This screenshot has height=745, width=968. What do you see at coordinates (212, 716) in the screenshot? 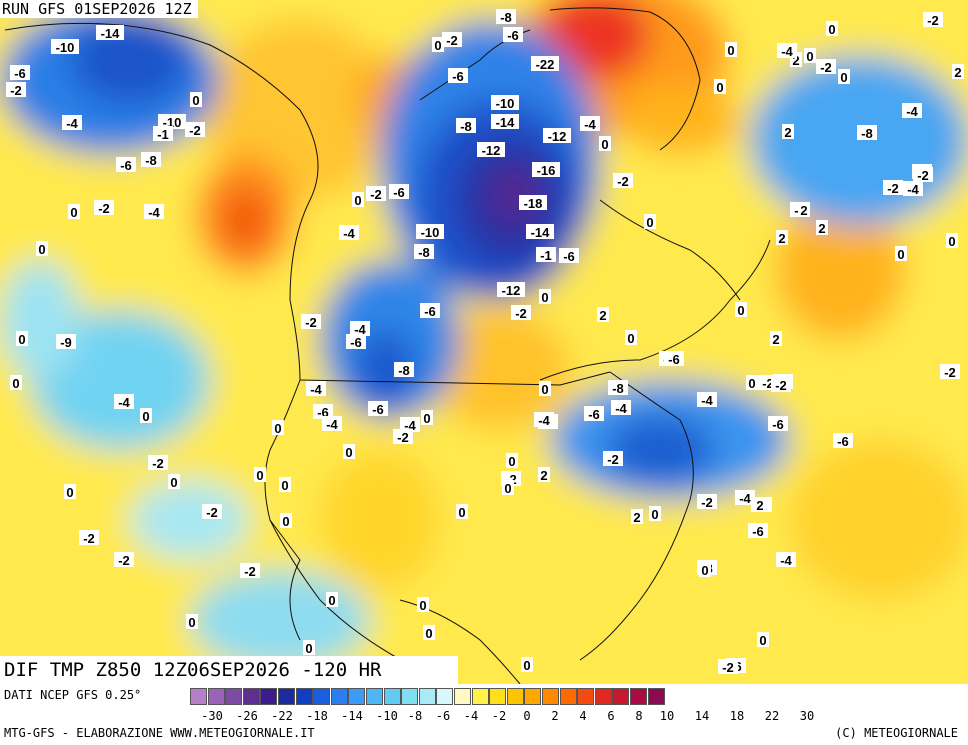
I see `colorbar-tick-label: -30` at bounding box center [212, 716].